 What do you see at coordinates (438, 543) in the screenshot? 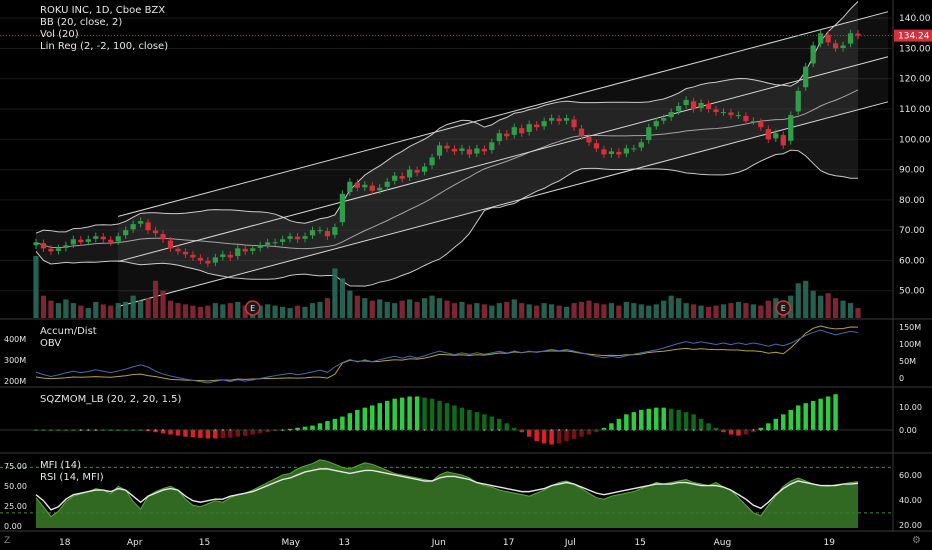
I see `x-axis-label: Jun` at bounding box center [438, 543].